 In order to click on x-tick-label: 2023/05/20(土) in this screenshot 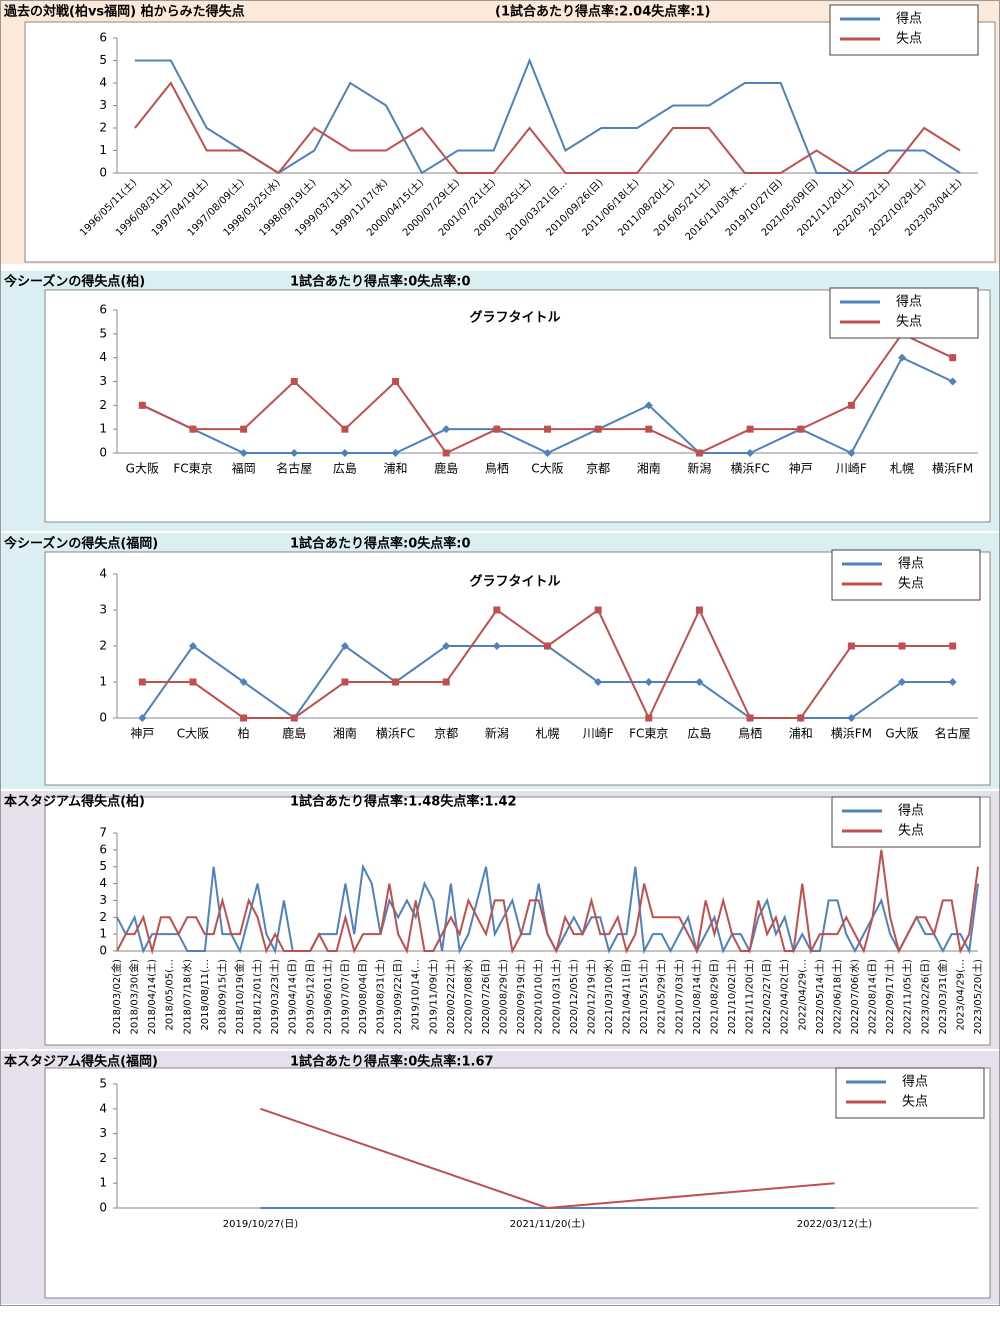, I will do `click(977, 997)`.